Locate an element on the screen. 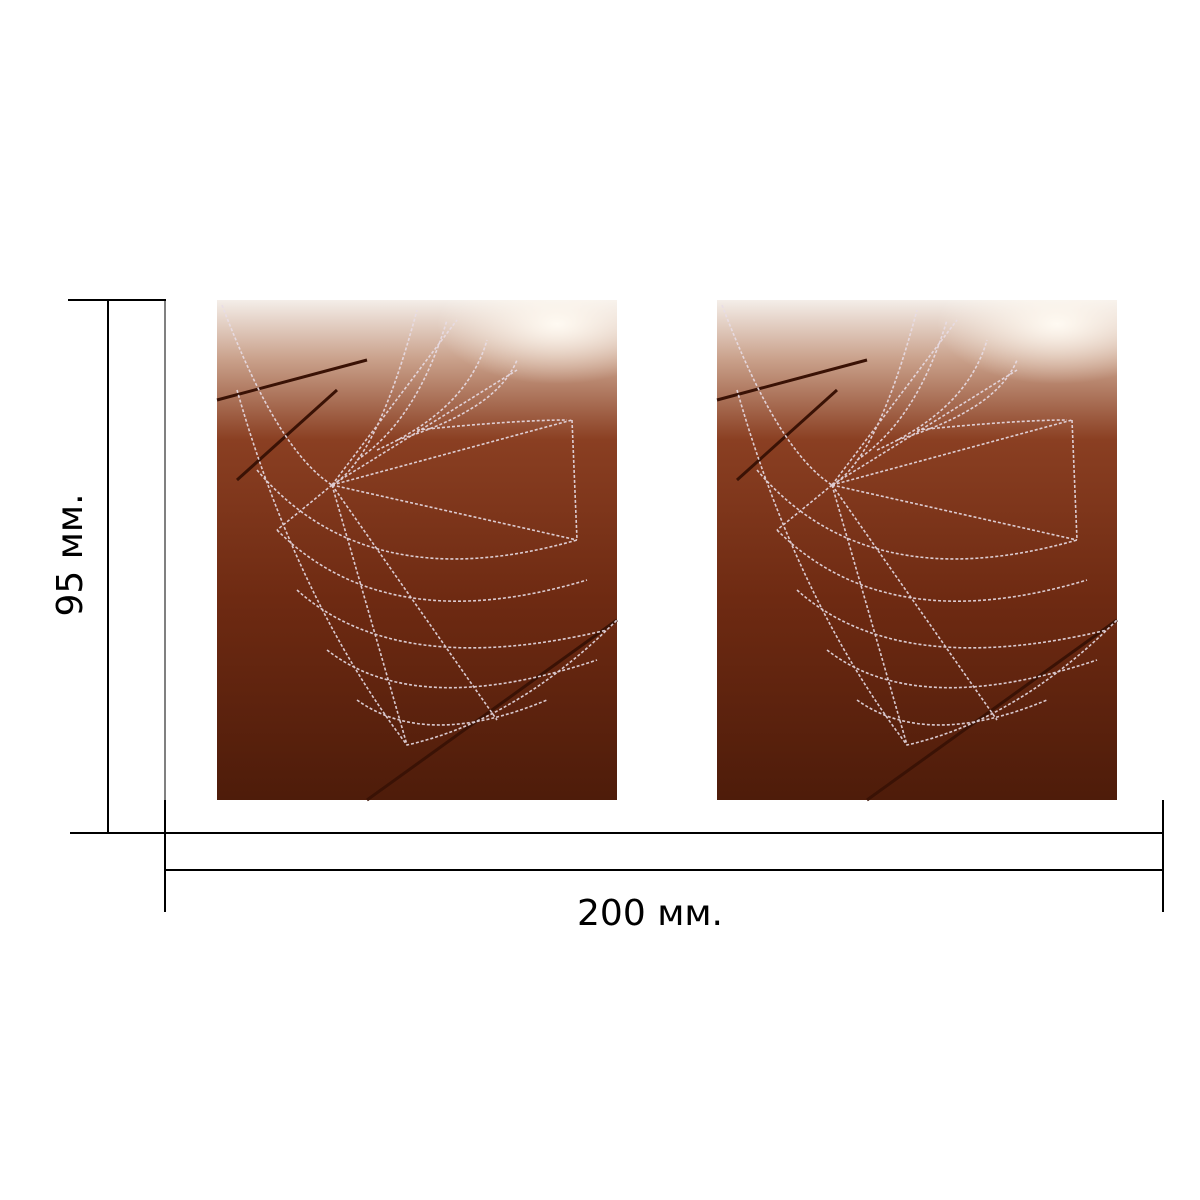 The image size is (1200, 1200). height-dimension: 95 мм. is located at coordinates (108, 566).